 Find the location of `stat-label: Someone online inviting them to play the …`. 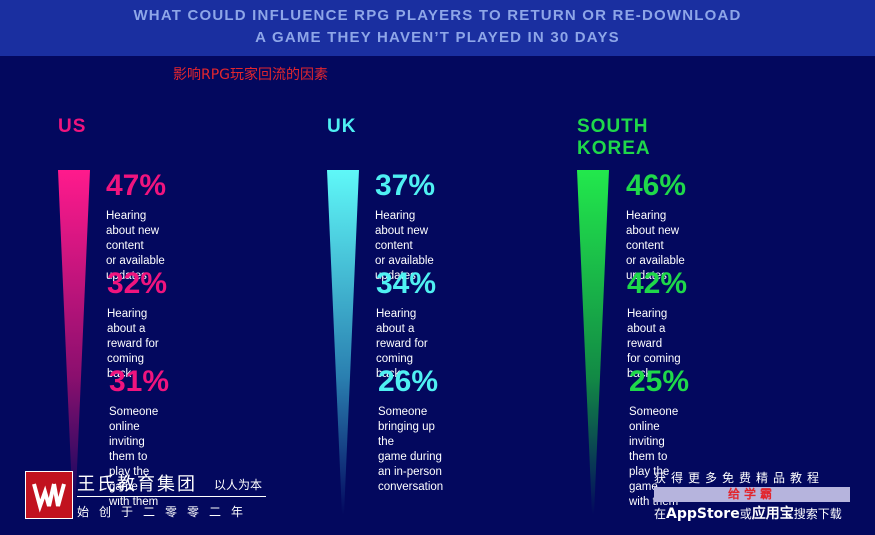

stat-label: Someone online inviting them to play the … is located at coordinates (134, 457).